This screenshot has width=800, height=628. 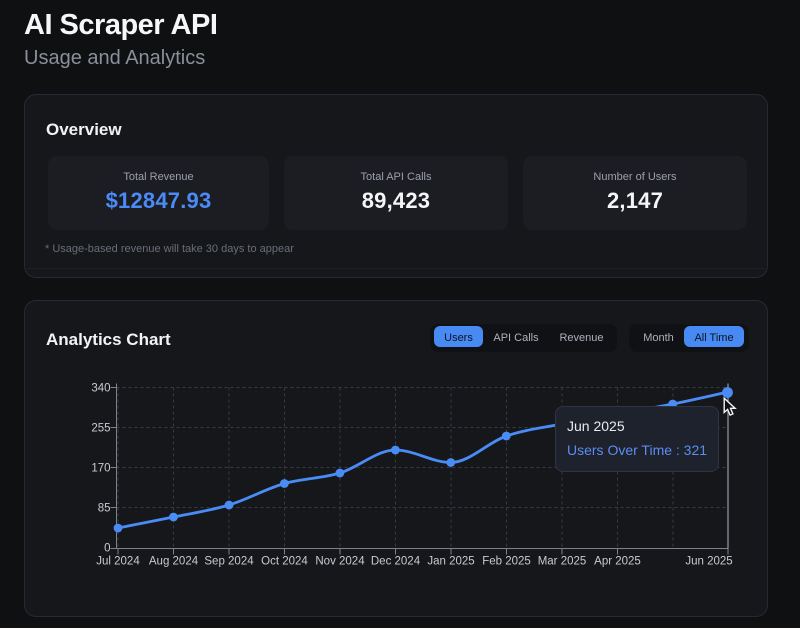 I want to click on svg-text: Feb 2025, so click(x=506, y=562).